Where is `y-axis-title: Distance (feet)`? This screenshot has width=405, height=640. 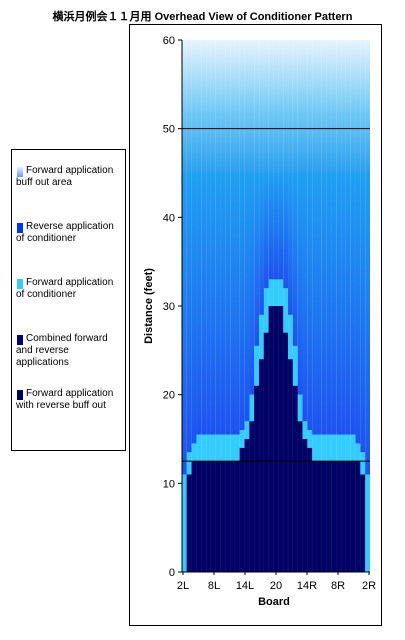 y-axis-title: Distance (feet) is located at coordinates (149, 306).